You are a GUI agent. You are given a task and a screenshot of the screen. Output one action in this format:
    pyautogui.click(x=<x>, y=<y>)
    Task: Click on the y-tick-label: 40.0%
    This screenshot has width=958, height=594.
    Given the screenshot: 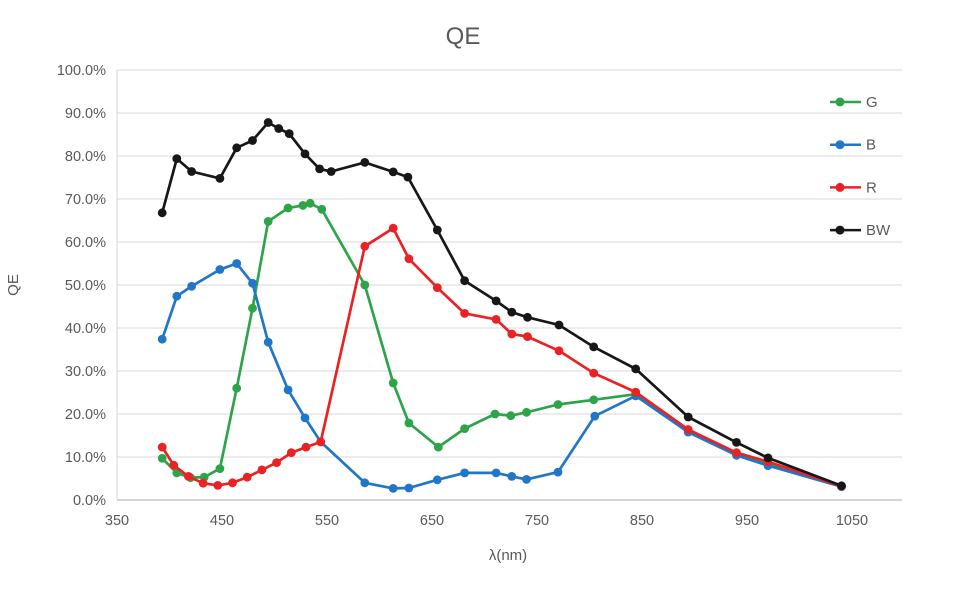 What is the action you would take?
    pyautogui.click(x=85, y=329)
    